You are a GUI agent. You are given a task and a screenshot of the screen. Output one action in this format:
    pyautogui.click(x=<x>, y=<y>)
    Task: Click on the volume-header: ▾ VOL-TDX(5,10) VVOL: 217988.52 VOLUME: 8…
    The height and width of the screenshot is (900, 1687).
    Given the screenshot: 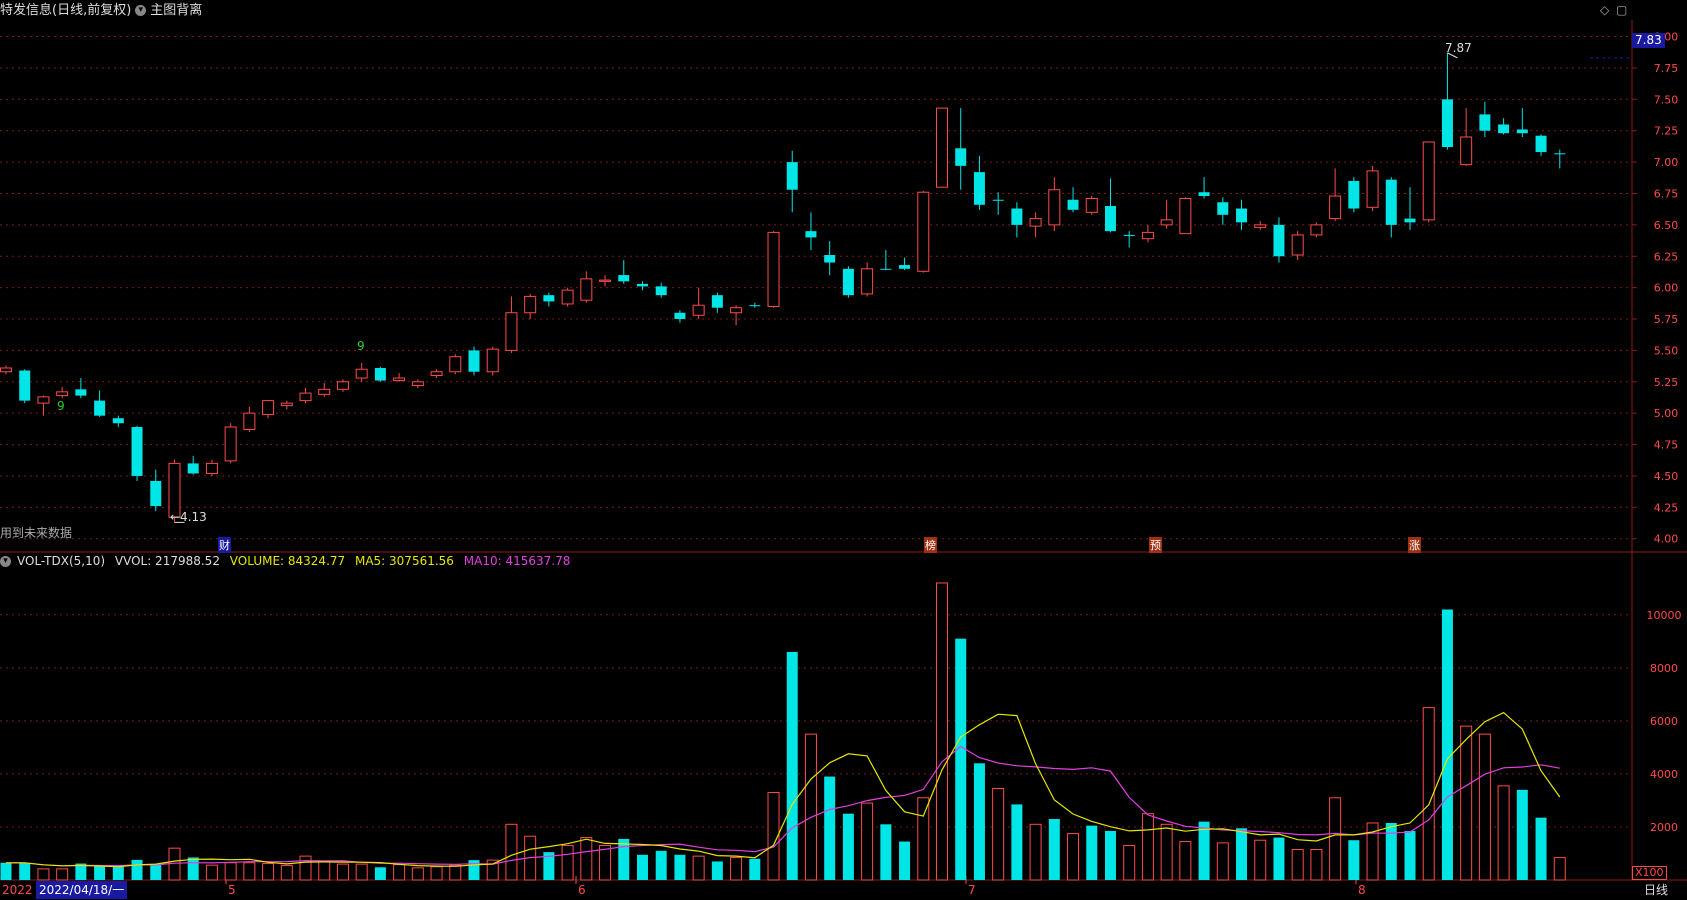 What is the action you would take?
    pyautogui.click(x=288, y=561)
    